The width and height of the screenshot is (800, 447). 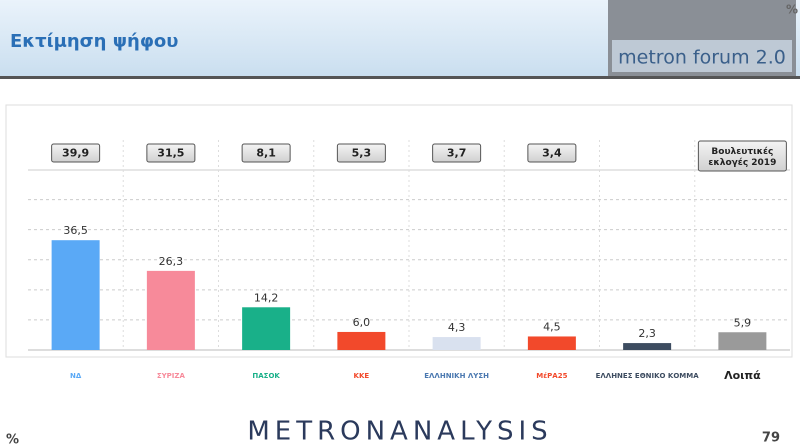 What do you see at coordinates (362, 322) in the screenshot?
I see `value-label: 6,0` at bounding box center [362, 322].